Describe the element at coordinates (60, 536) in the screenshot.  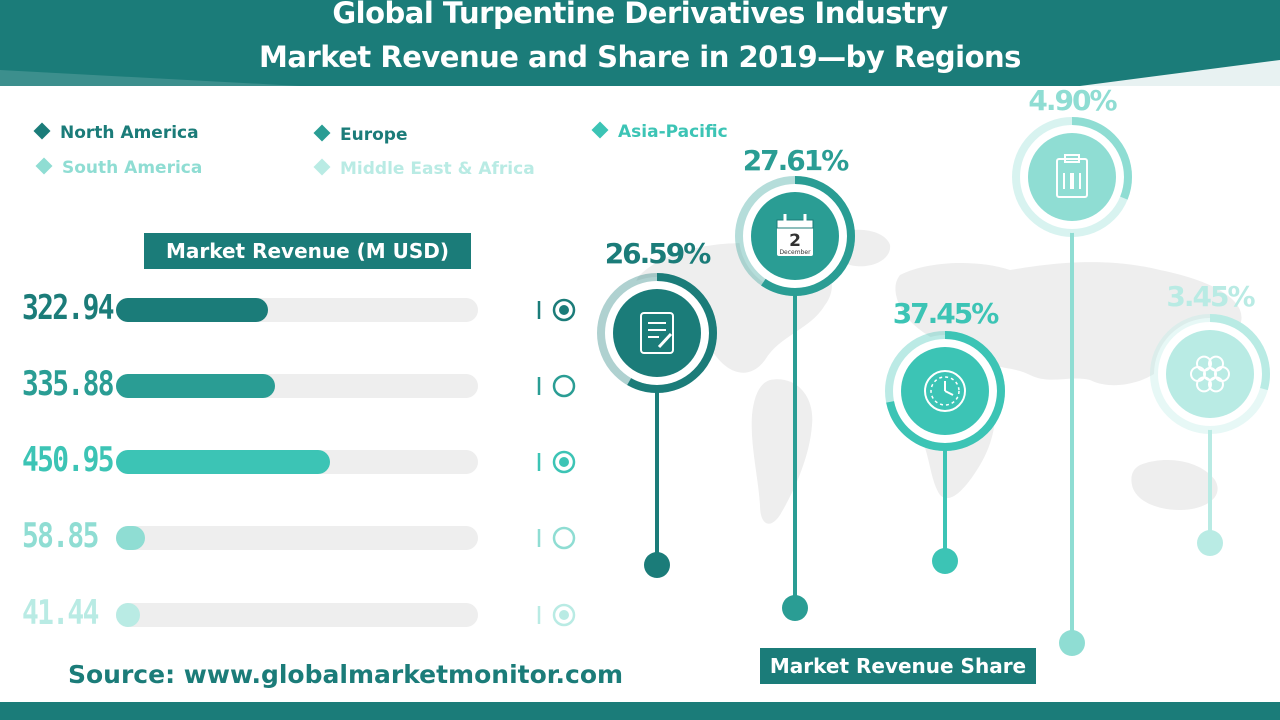
I see `bar-value-label: 58.85` at that location.